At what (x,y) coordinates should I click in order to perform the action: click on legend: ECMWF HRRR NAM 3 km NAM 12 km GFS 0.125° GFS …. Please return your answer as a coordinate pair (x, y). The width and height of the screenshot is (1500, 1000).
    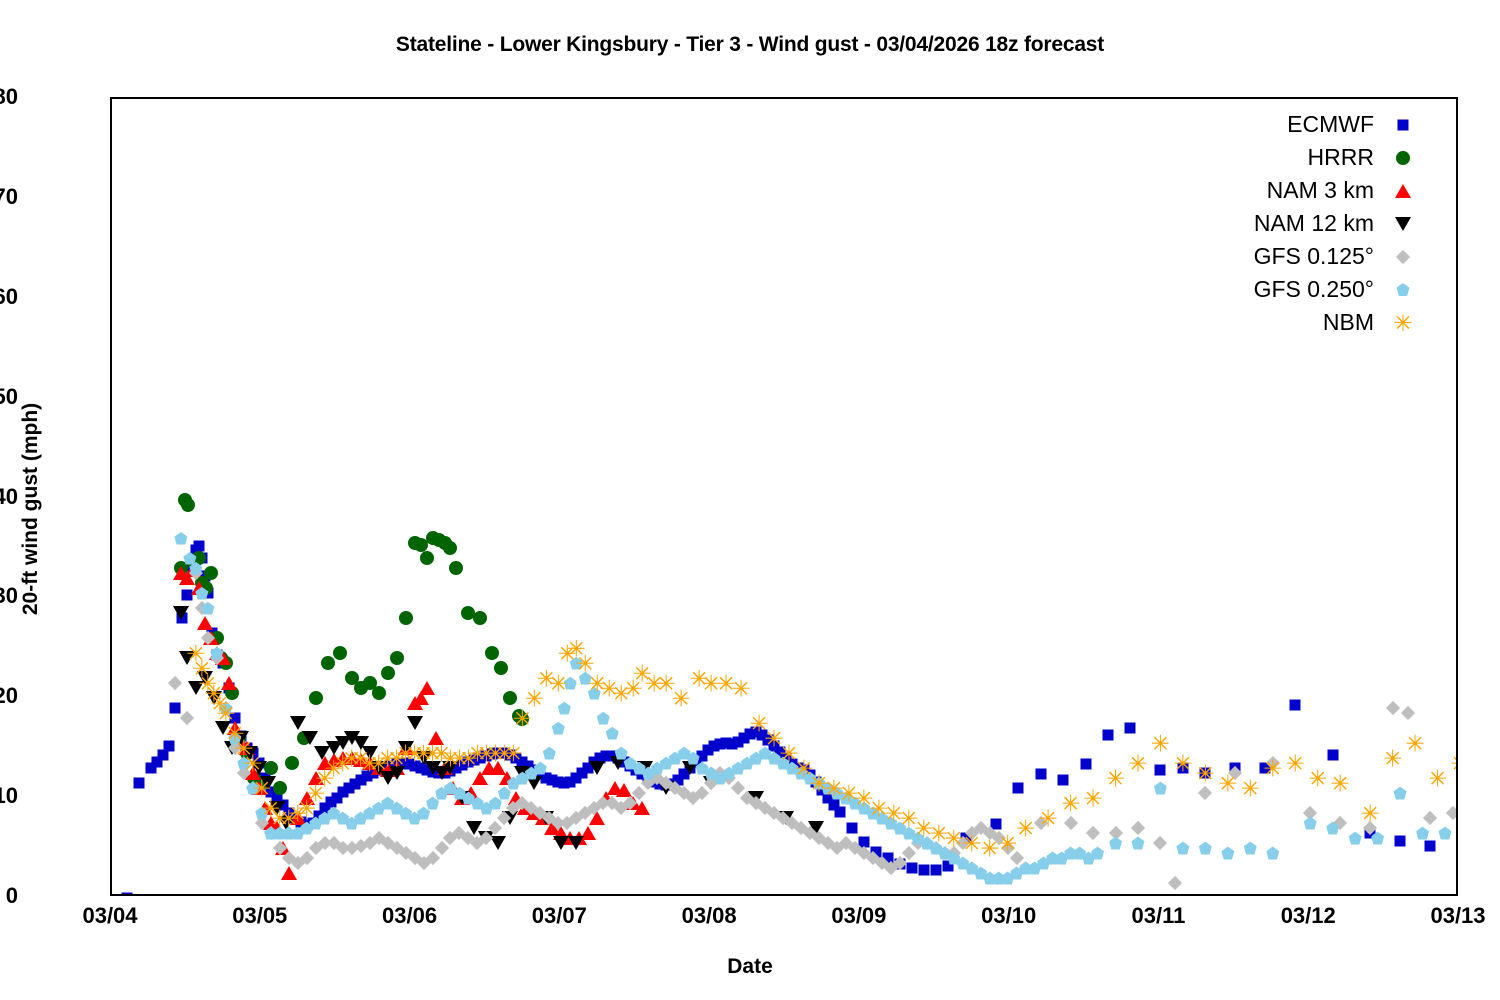
    Looking at the image, I should click on (1284, 223).